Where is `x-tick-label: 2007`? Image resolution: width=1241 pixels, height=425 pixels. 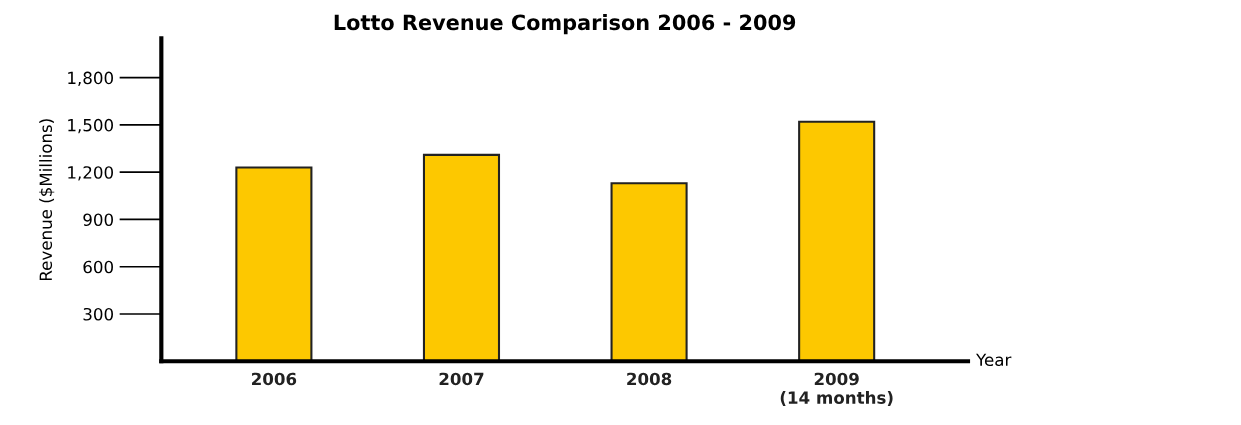
x-tick-label: 2007 is located at coordinates (461, 379).